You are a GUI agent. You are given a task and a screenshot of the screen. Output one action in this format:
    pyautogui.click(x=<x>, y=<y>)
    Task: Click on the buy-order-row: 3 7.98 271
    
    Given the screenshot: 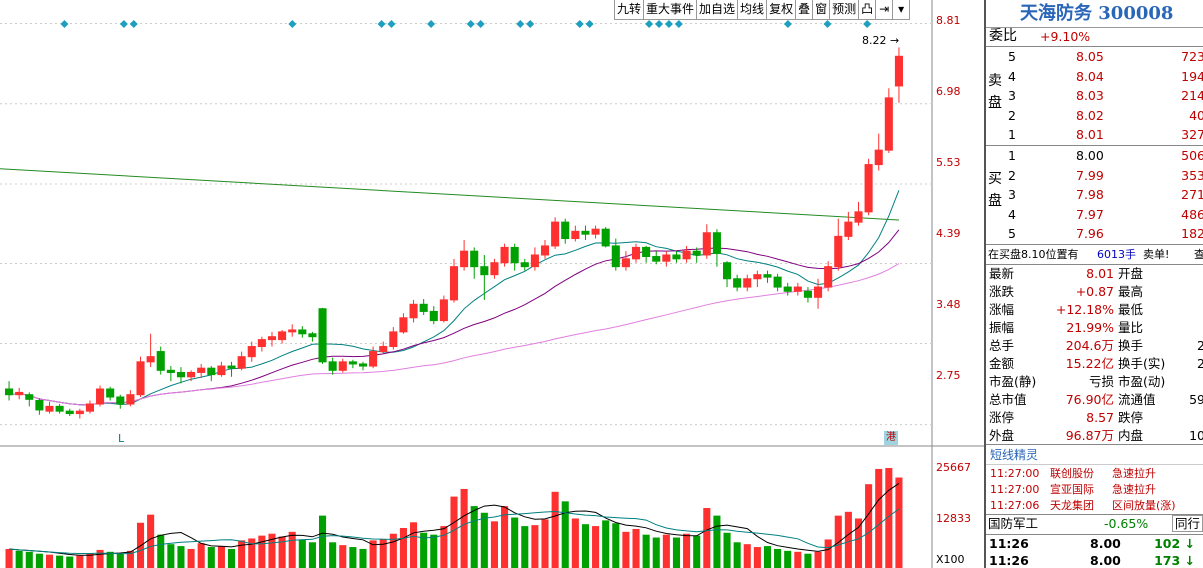 What is the action you would take?
    pyautogui.click(x=1105, y=194)
    